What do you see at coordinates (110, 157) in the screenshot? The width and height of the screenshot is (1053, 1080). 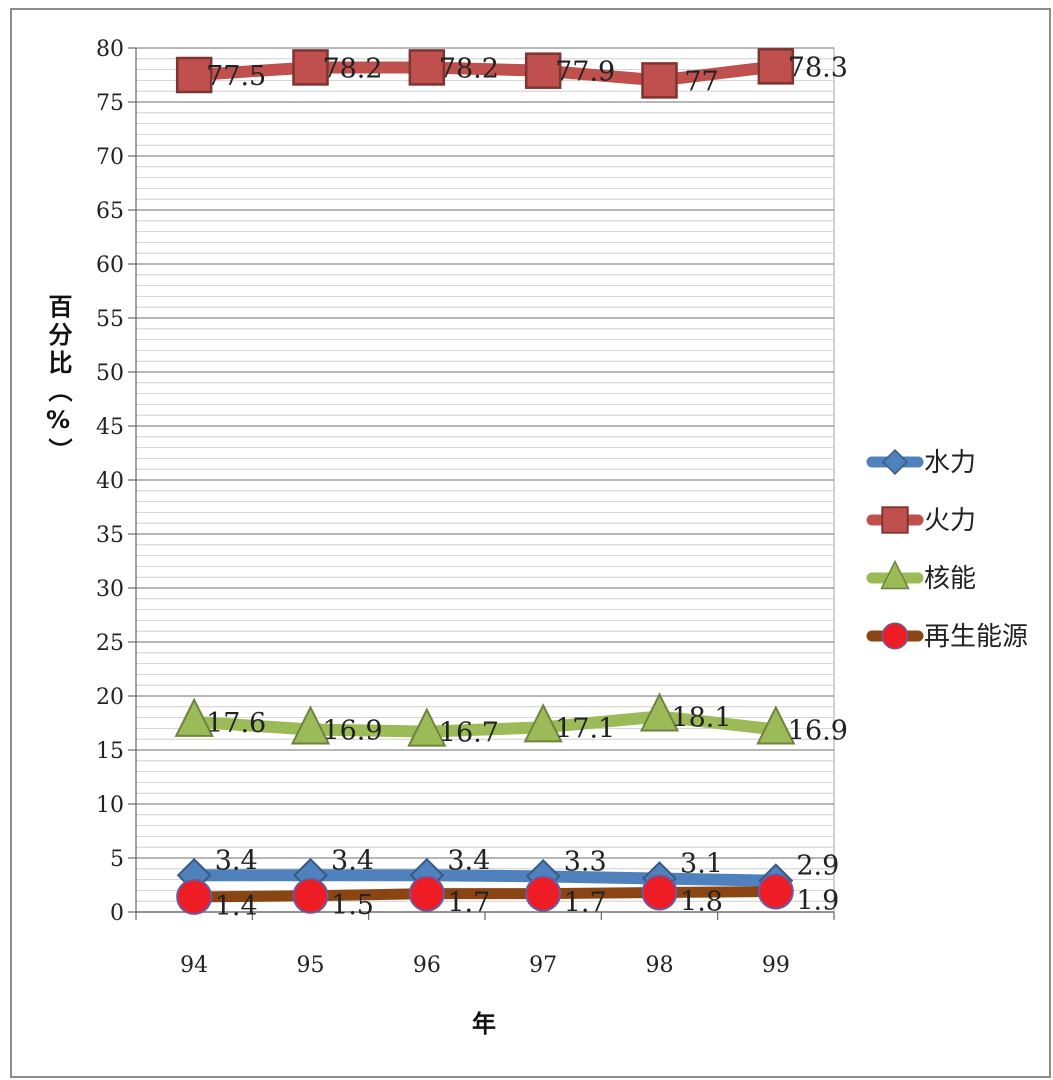 I see `y-tick-label: 70` at bounding box center [110, 157].